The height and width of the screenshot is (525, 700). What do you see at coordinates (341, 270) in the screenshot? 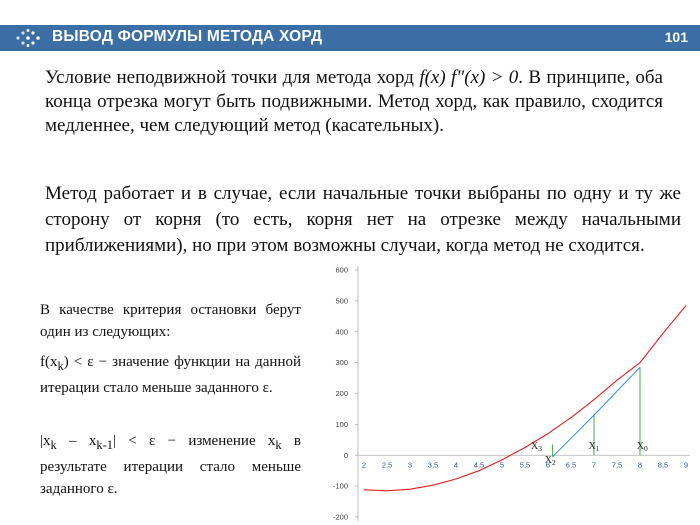
I see `y-tick-label: 600` at bounding box center [341, 270].